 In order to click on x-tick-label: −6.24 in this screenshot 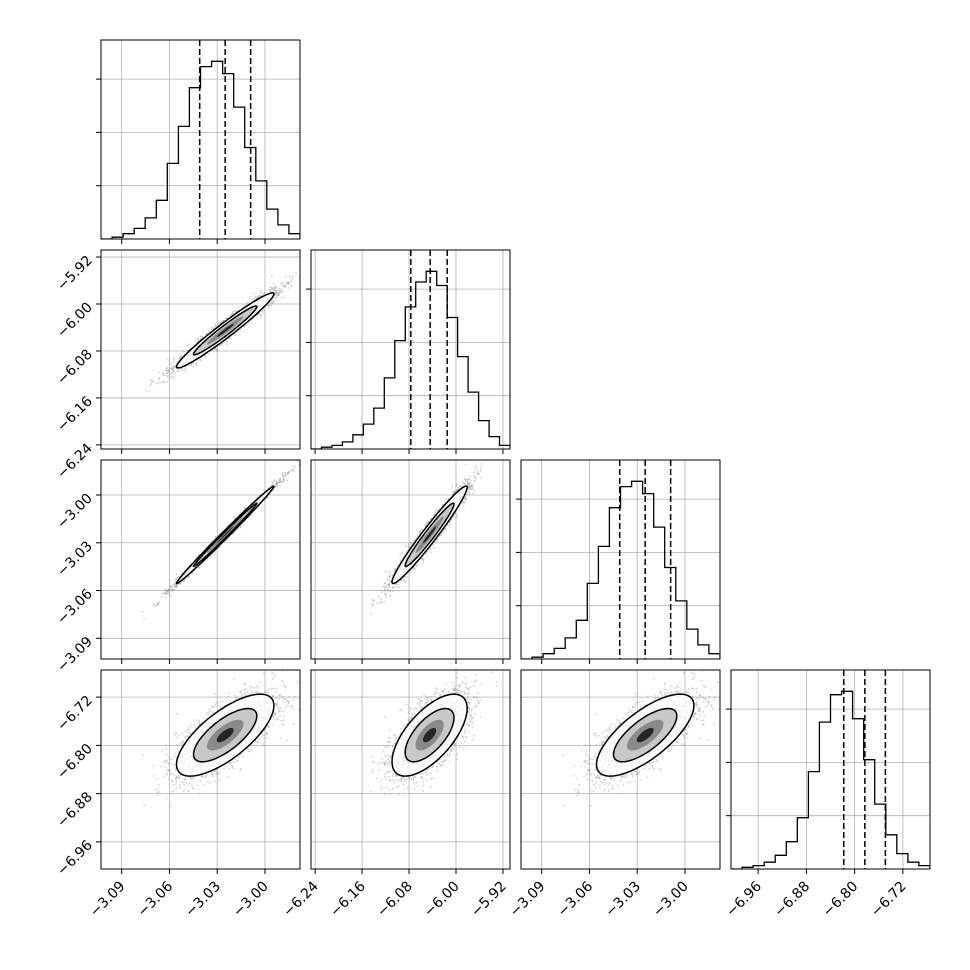, I will do `click(301, 899)`.